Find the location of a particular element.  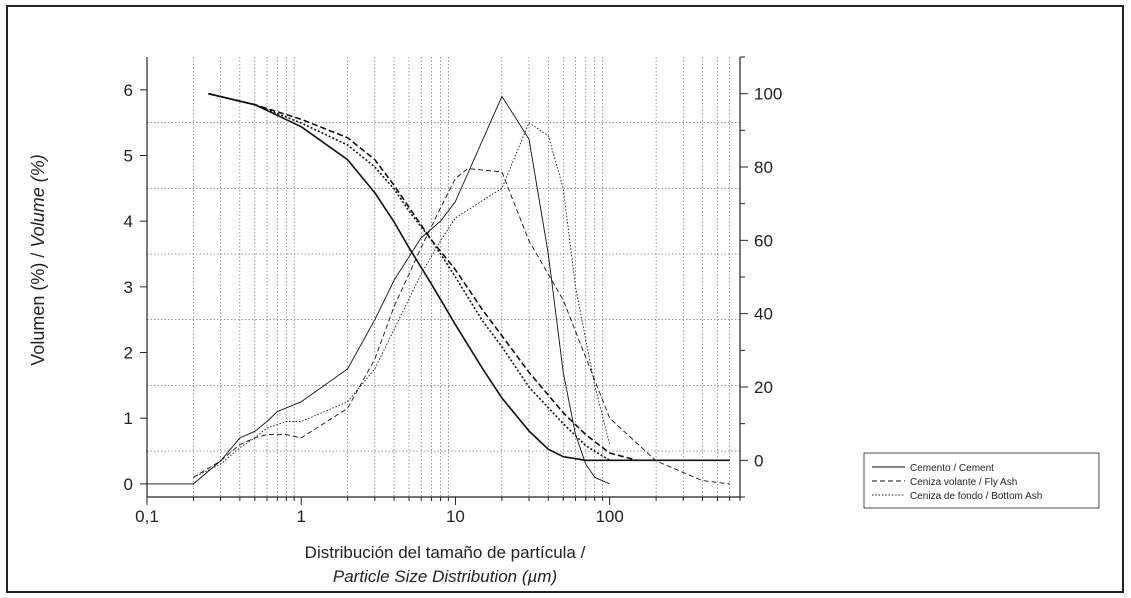

y-axis-left-label: Volumen (%) / Volume (%) is located at coordinates (38, 259).